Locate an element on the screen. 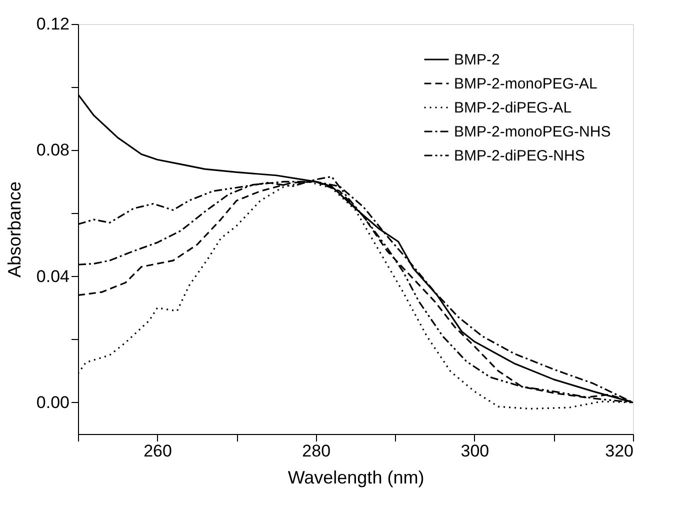  x-tick-label: 320 is located at coordinates (619, 451).